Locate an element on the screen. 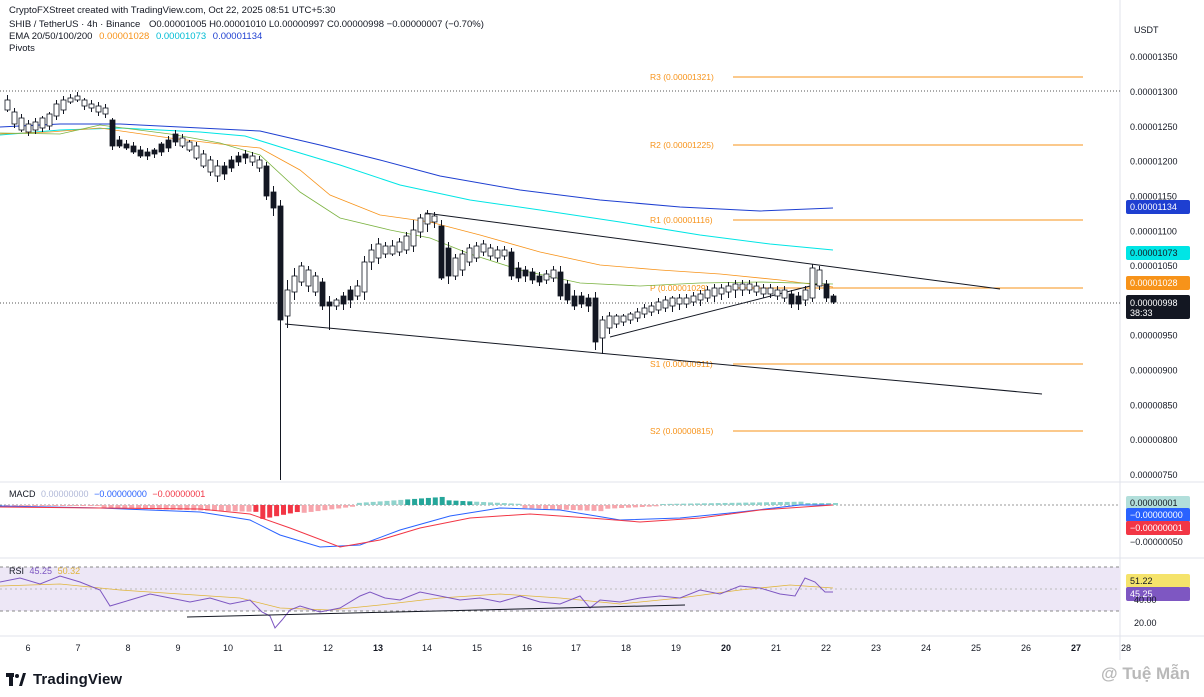 Image resolution: width=1204 pixels, height=697 pixels. symbol-label: SHIB / TetherUS · 4h · Binance is located at coordinates (75, 24).